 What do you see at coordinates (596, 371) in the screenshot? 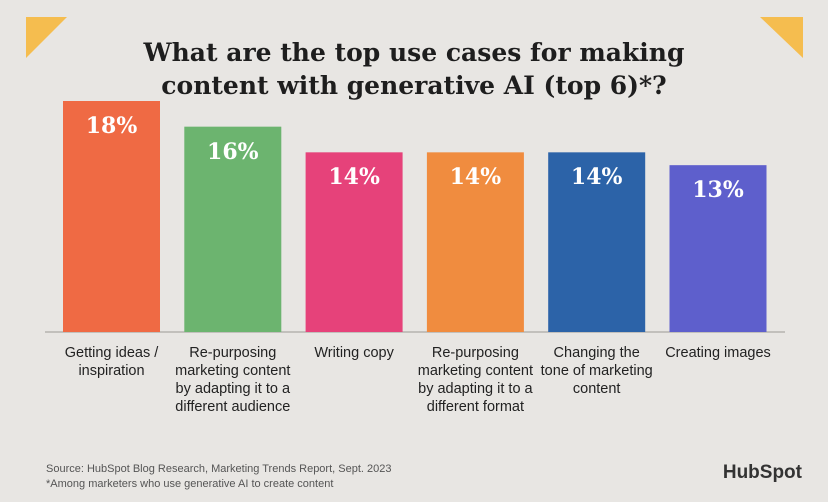
I see `x-tick-label: Changing the tone of marketing content` at bounding box center [596, 371].